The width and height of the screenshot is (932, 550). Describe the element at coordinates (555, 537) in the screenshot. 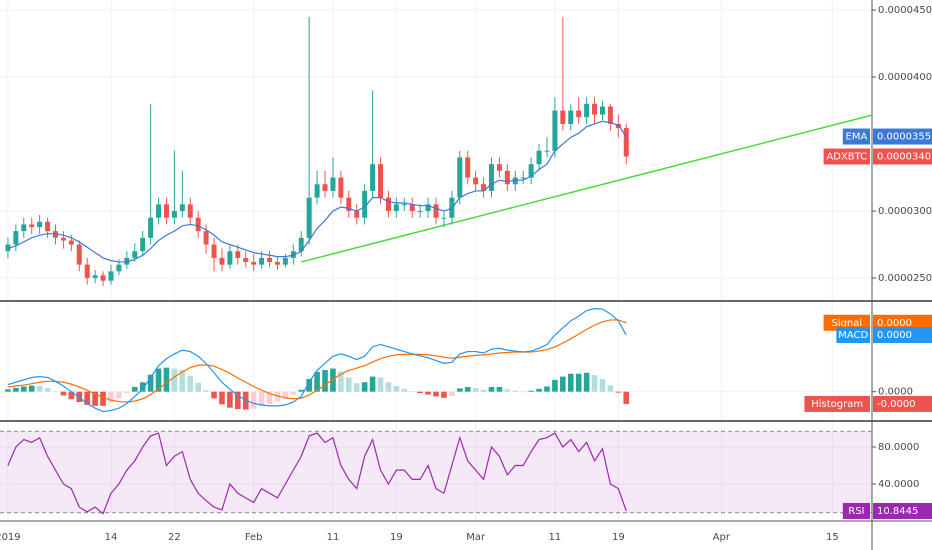

I see `x-tick-label: 11` at that location.